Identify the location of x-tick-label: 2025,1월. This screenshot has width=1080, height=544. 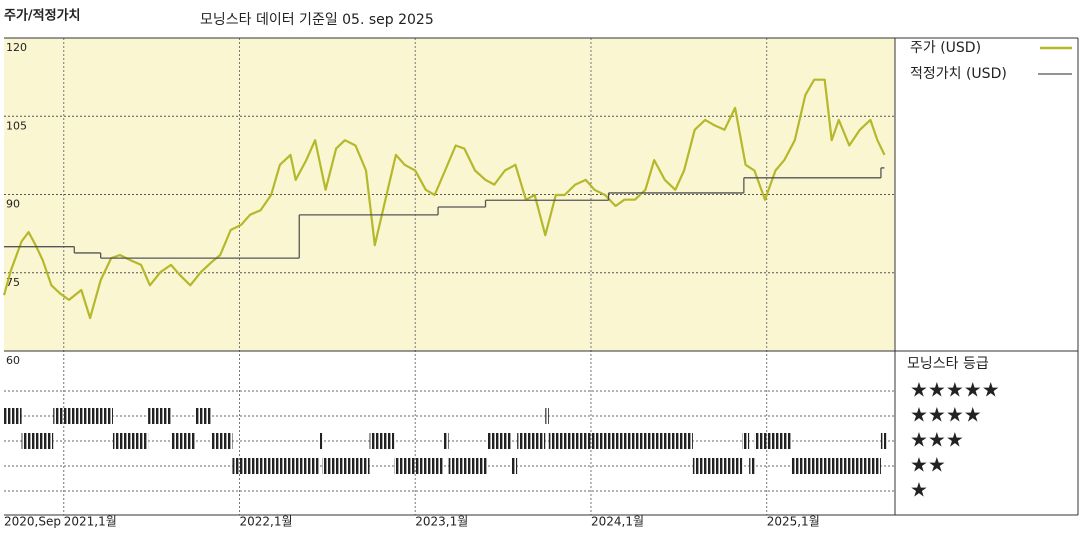
(793, 522).